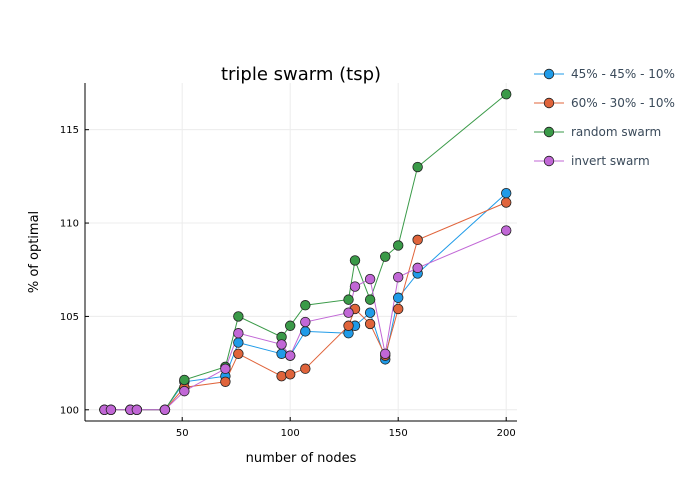 This screenshot has height=500, width=700. What do you see at coordinates (182, 433) in the screenshot?
I see `x-tick-label: 50` at bounding box center [182, 433].